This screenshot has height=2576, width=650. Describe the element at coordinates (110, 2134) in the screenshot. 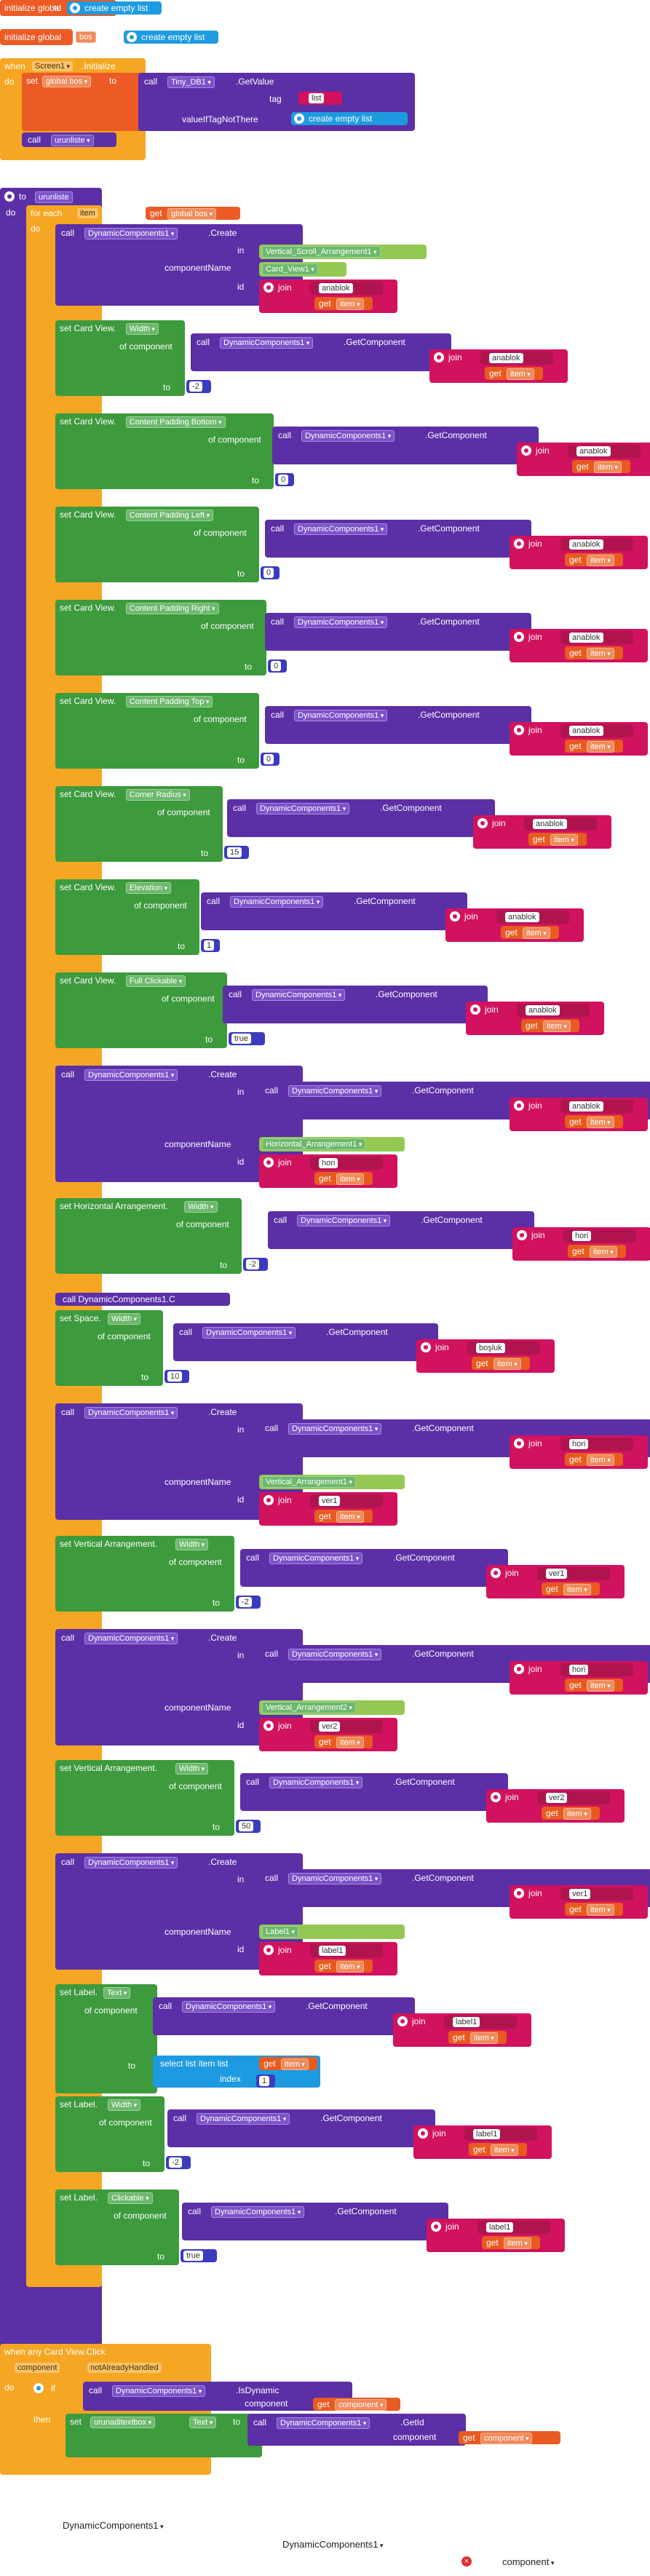

I see `setter-block: set Label. Width of component to` at that location.